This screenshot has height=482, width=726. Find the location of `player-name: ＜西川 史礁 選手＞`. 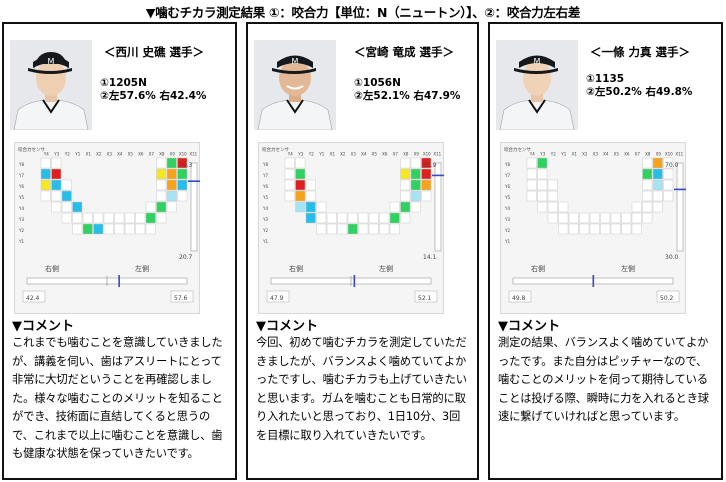

player-name: ＜西川 史礁 選手＞ is located at coordinates (154, 52).